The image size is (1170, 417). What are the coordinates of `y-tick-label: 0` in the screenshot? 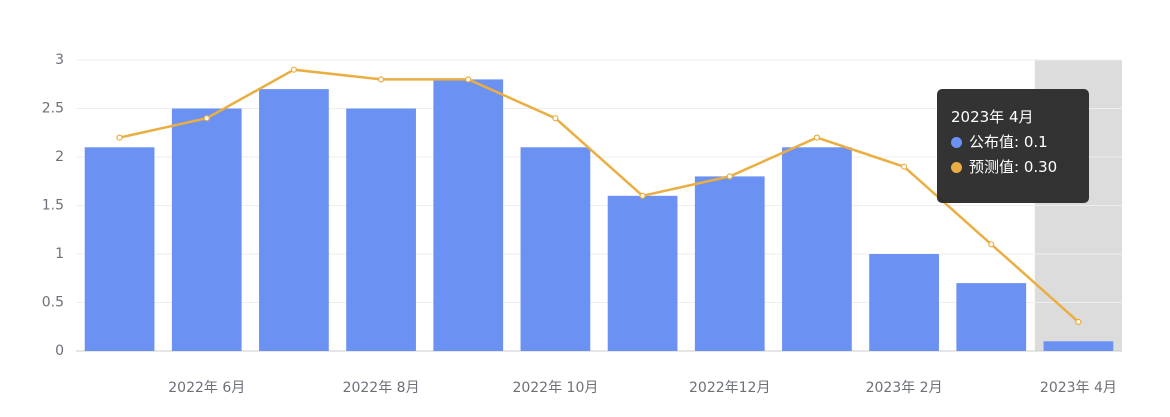 It's located at (59, 351).